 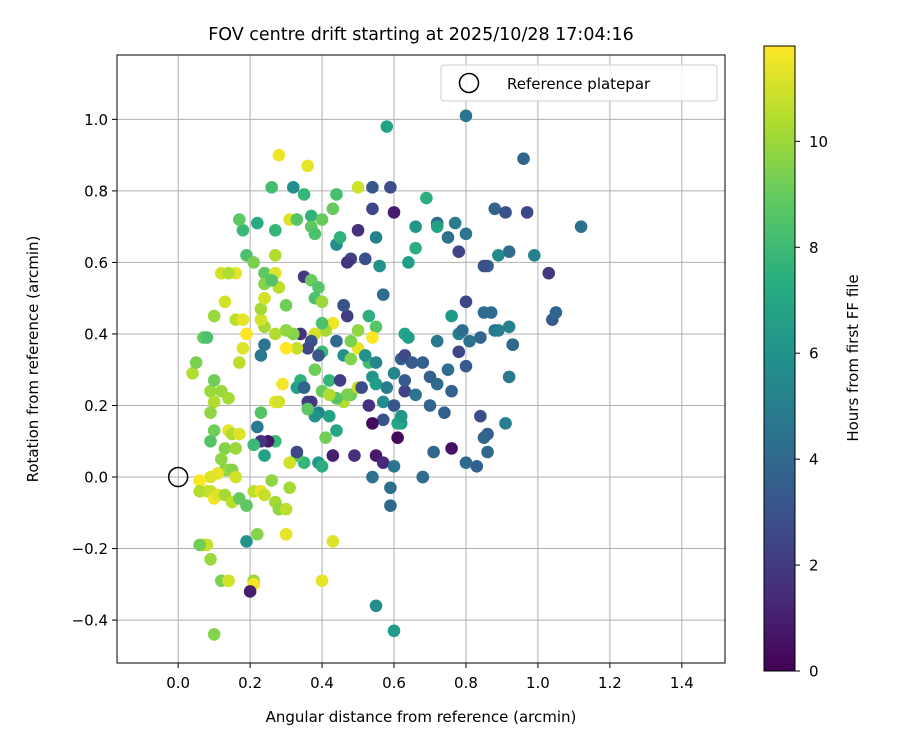 What do you see at coordinates (853, 357) in the screenshot?
I see `colorbar-label: Hours from first FF file` at bounding box center [853, 357].